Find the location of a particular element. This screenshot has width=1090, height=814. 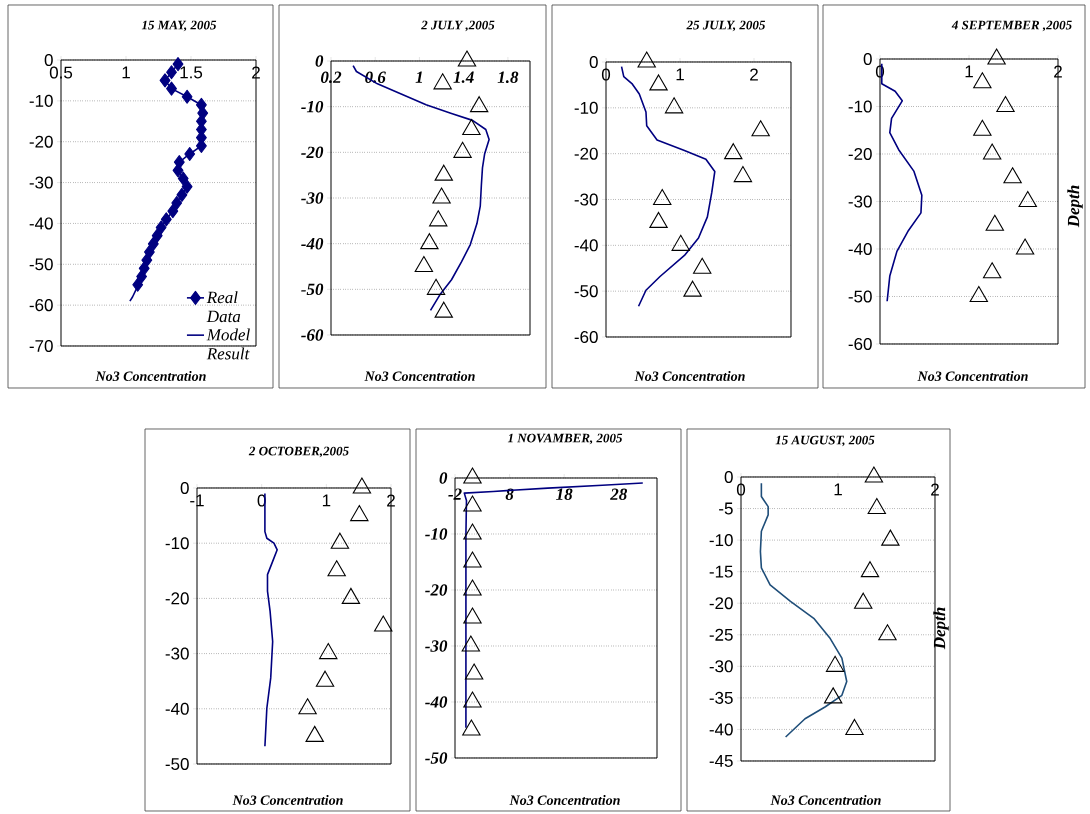

x-tick-label: 1.8 is located at coordinates (508, 77).